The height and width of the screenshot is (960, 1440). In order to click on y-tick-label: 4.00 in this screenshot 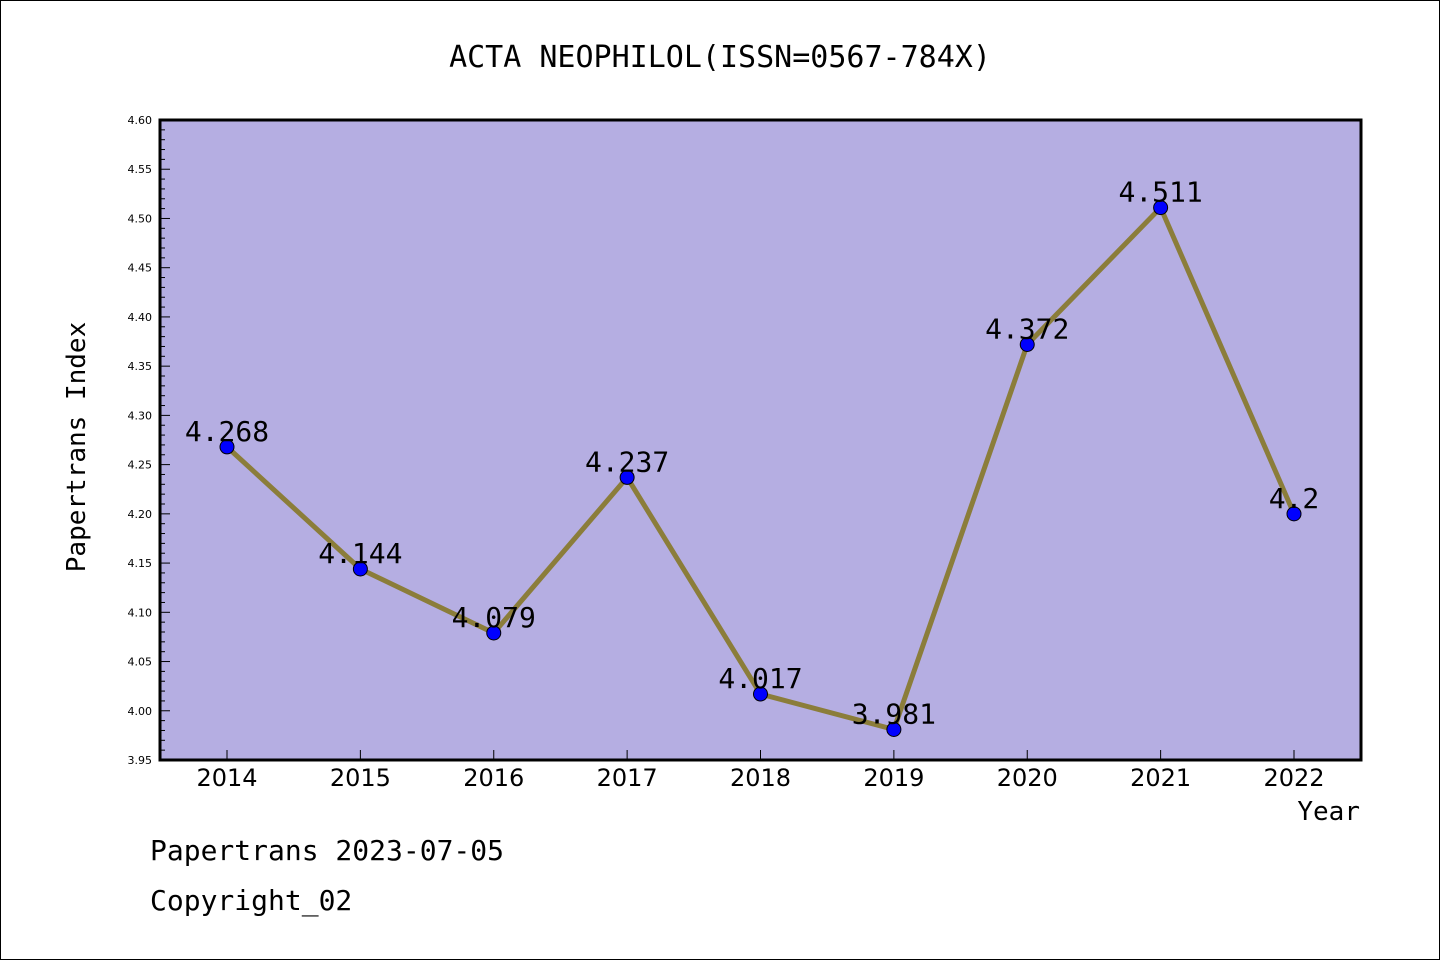, I will do `click(140, 711)`.